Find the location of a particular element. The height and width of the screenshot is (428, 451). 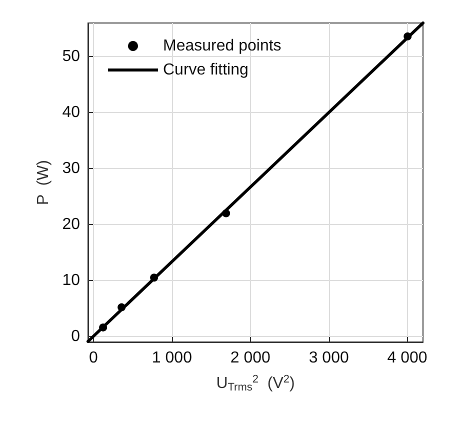

y-axis-title: P (W) is located at coordinates (43, 183).